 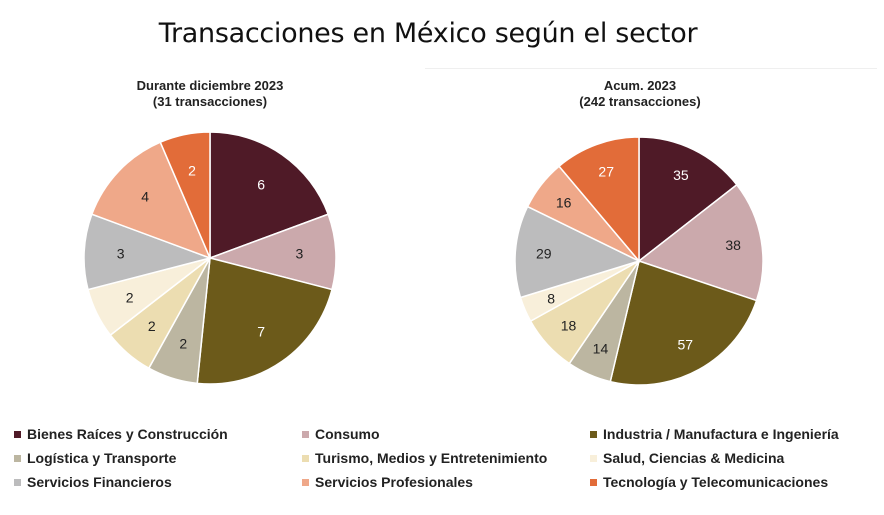 I want to click on legend-item: Bienes Raíces y Construcción, so click(x=121, y=434).